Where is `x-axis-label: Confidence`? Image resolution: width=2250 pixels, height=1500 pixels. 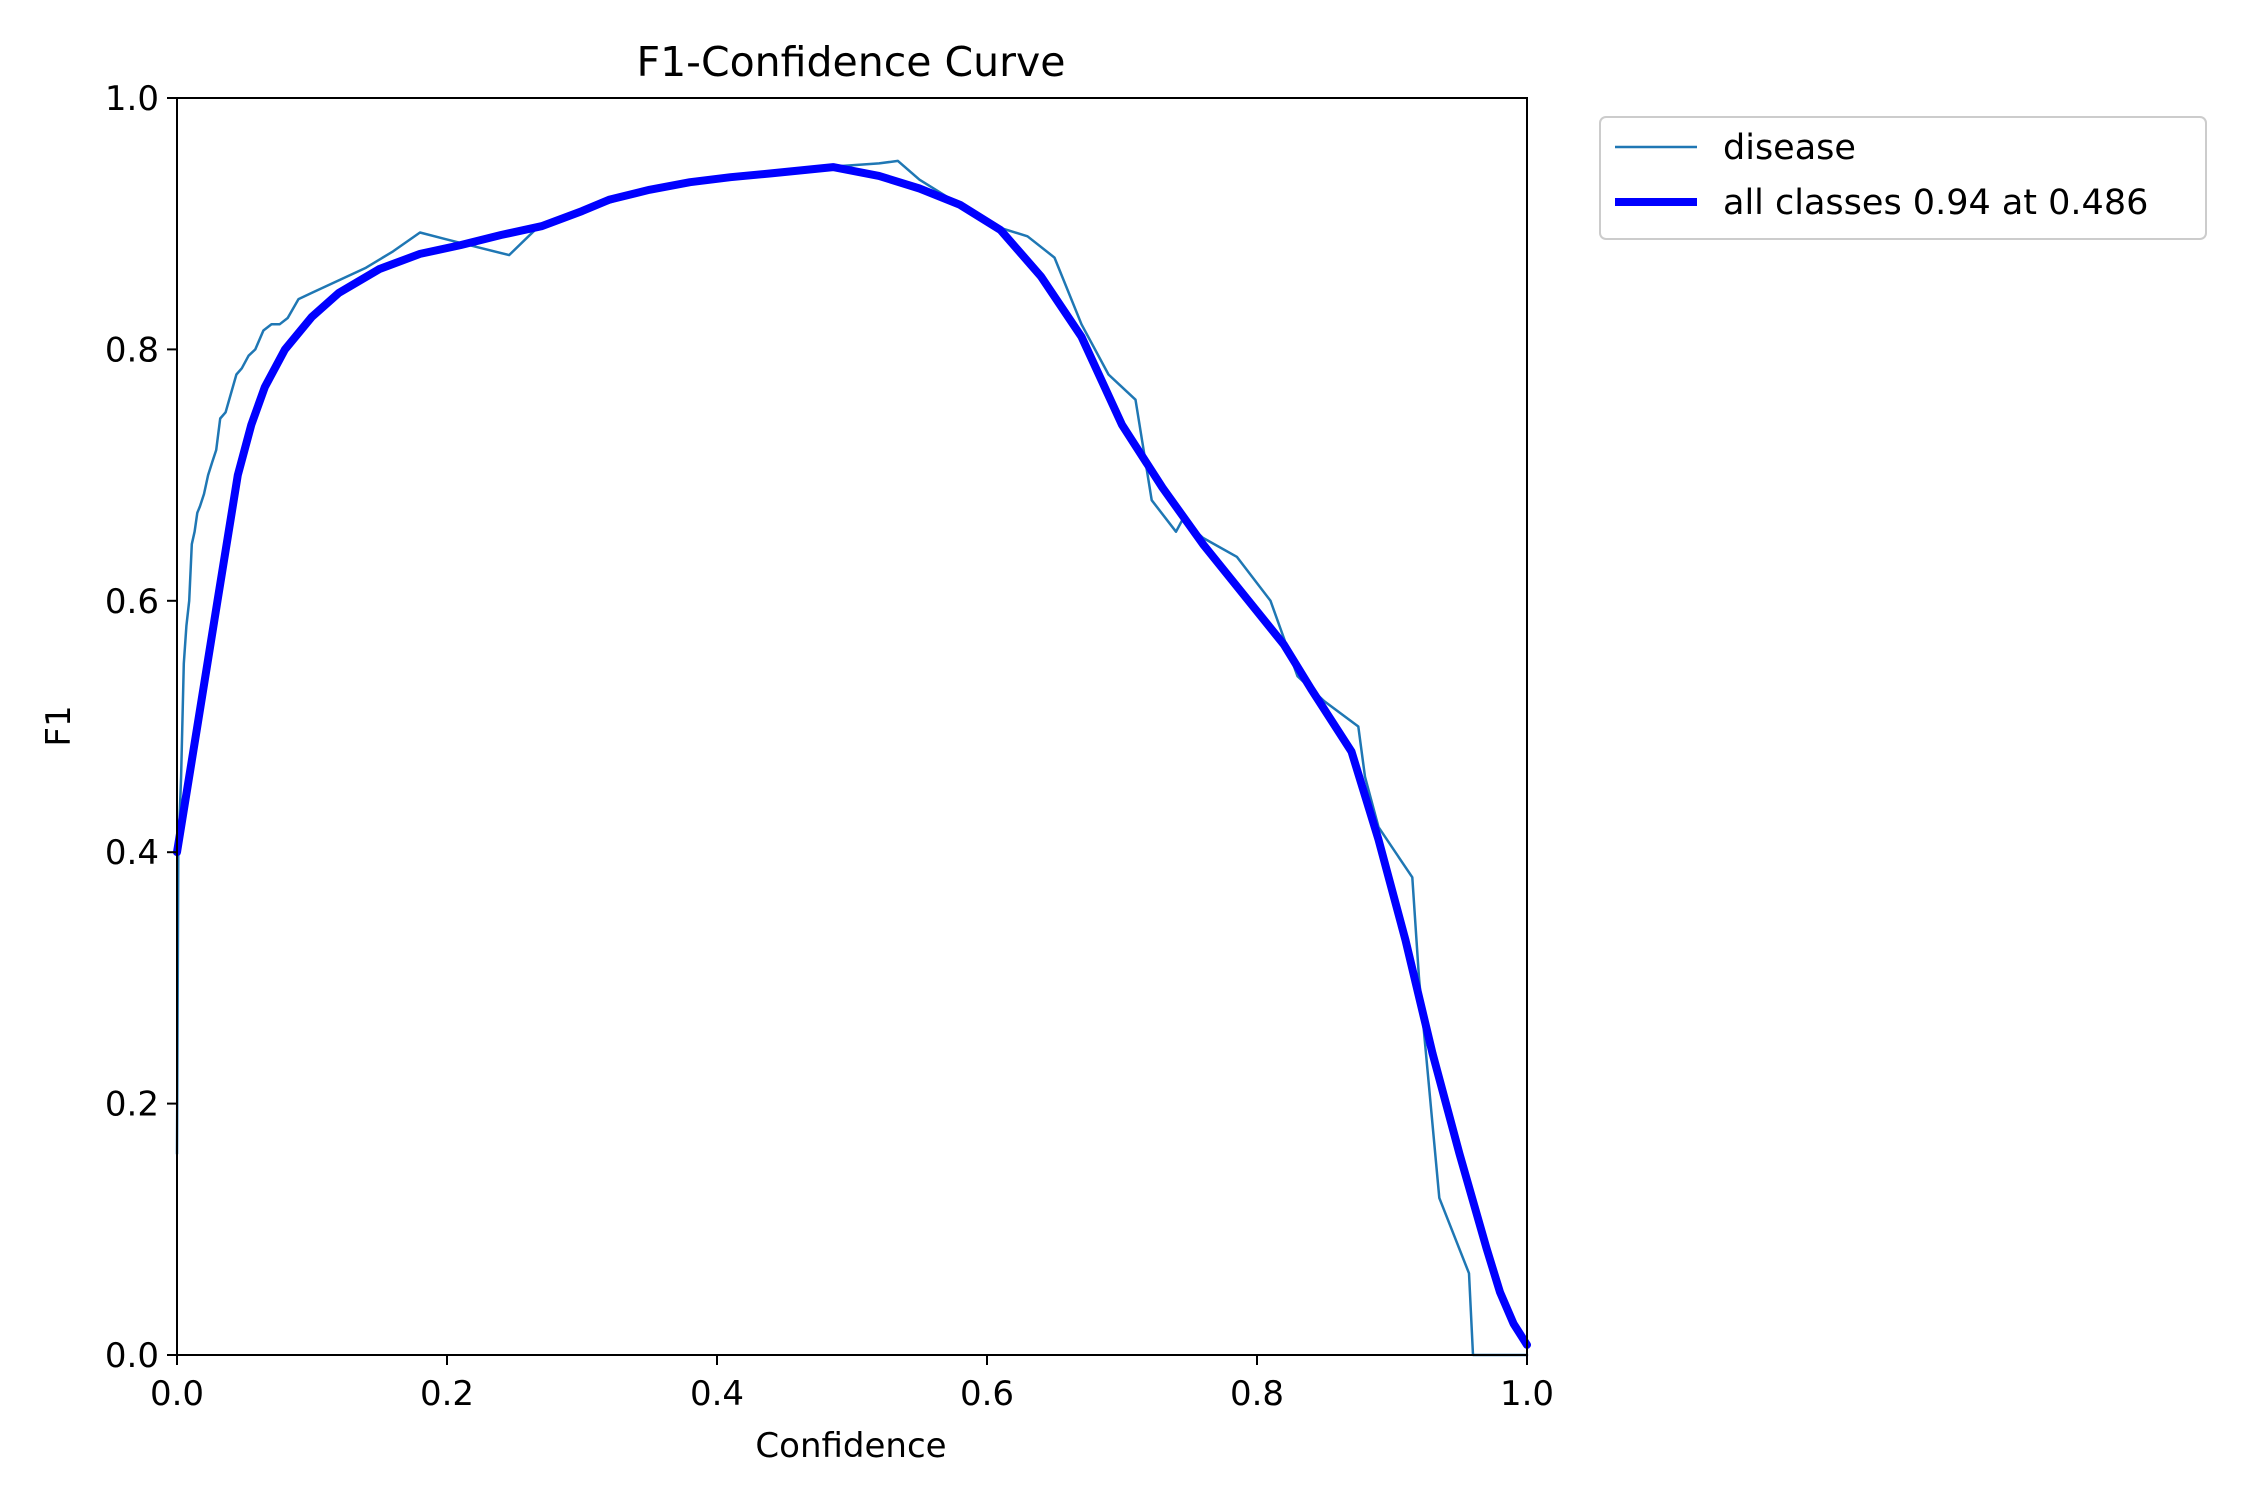 x-axis-label: Confidence is located at coordinates (850, 1446).